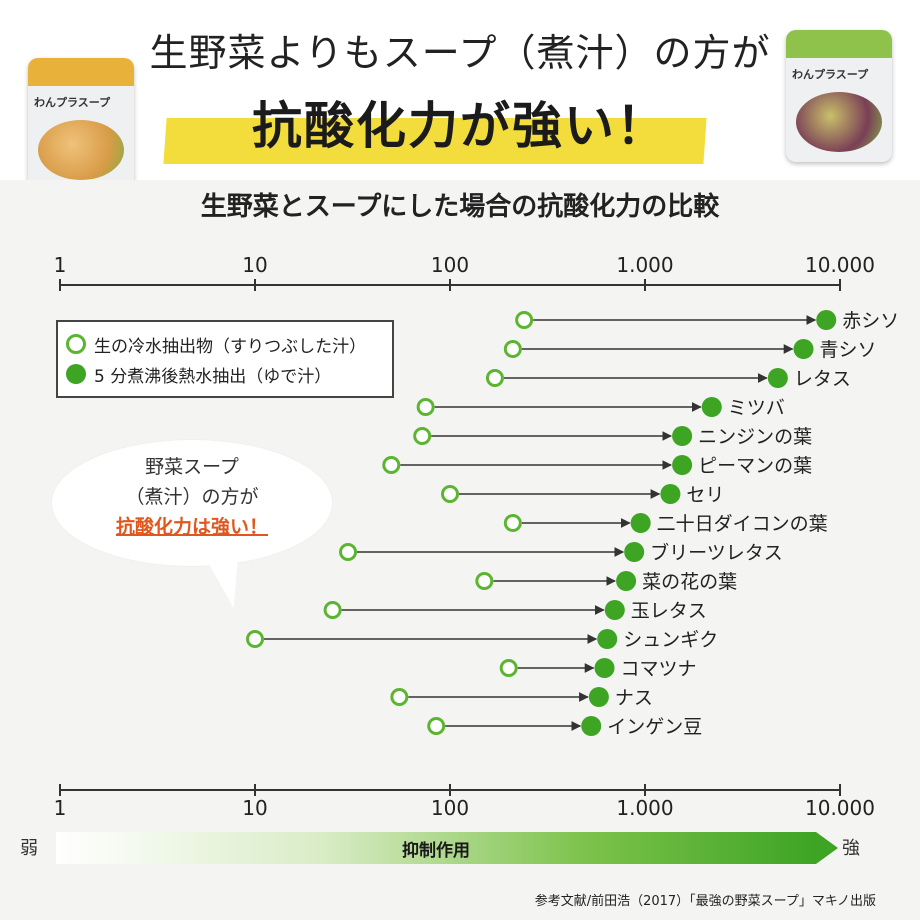 This screenshot has width=920, height=920. Describe the element at coordinates (634, 698) in the screenshot. I see `vegetable-label: ナス` at that location.